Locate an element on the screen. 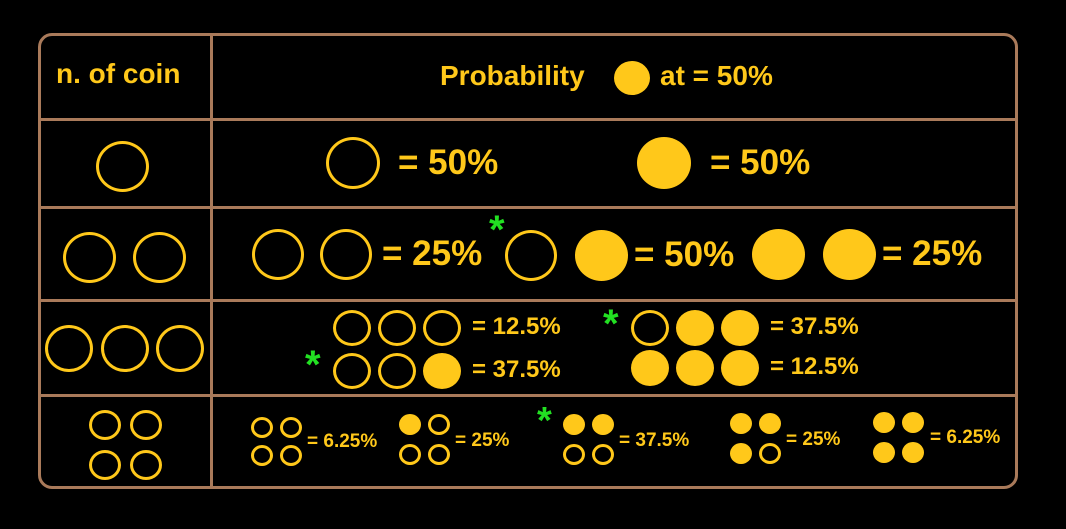 The height and width of the screenshot is (529, 1066). header-probability-suffix: at = 50% is located at coordinates (716, 75).